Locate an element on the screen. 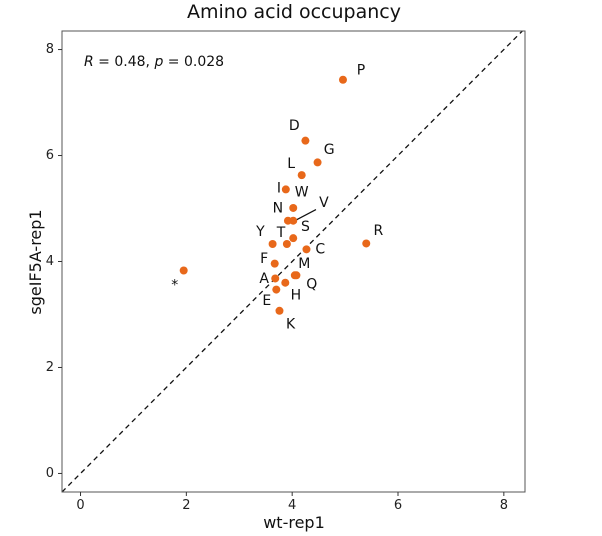 The width and height of the screenshot is (602, 536). point-label-c: C is located at coordinates (320, 249).